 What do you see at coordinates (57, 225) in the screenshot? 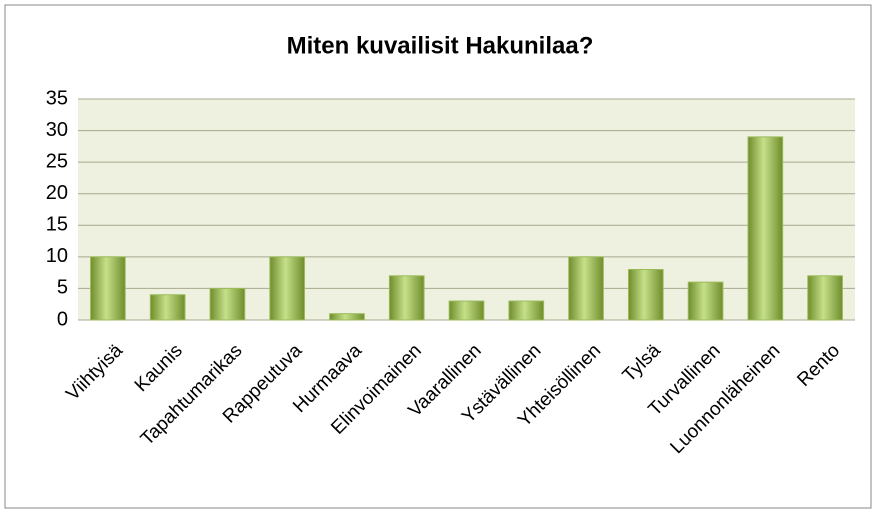
I see `y-tick-label: 15` at bounding box center [57, 225].